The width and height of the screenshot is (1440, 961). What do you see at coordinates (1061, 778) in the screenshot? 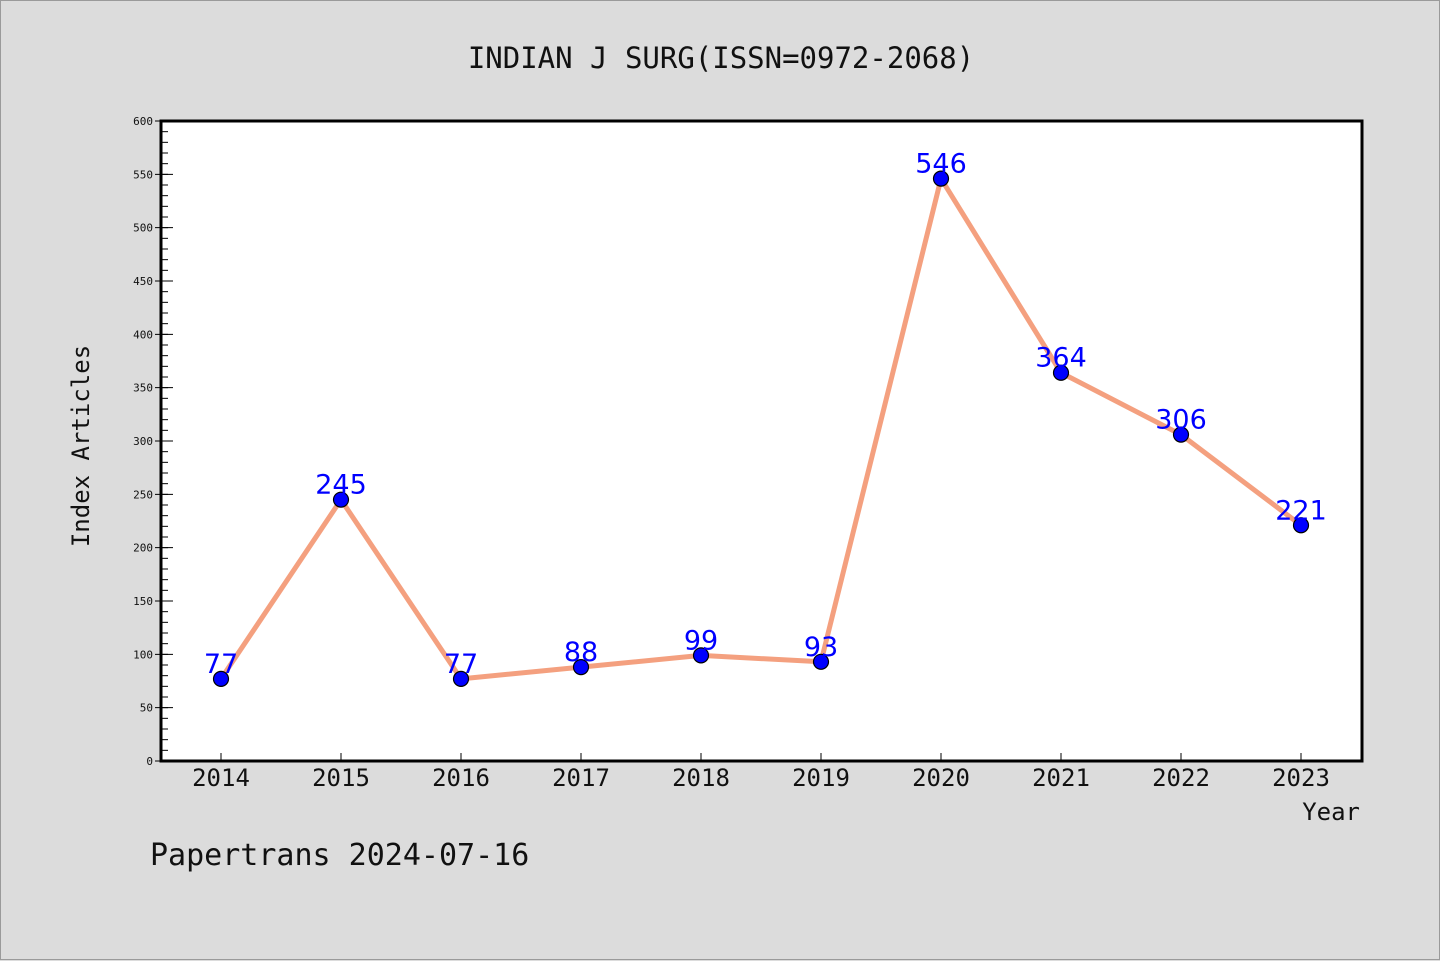
I see `x-tick-label: 2021` at bounding box center [1061, 778].